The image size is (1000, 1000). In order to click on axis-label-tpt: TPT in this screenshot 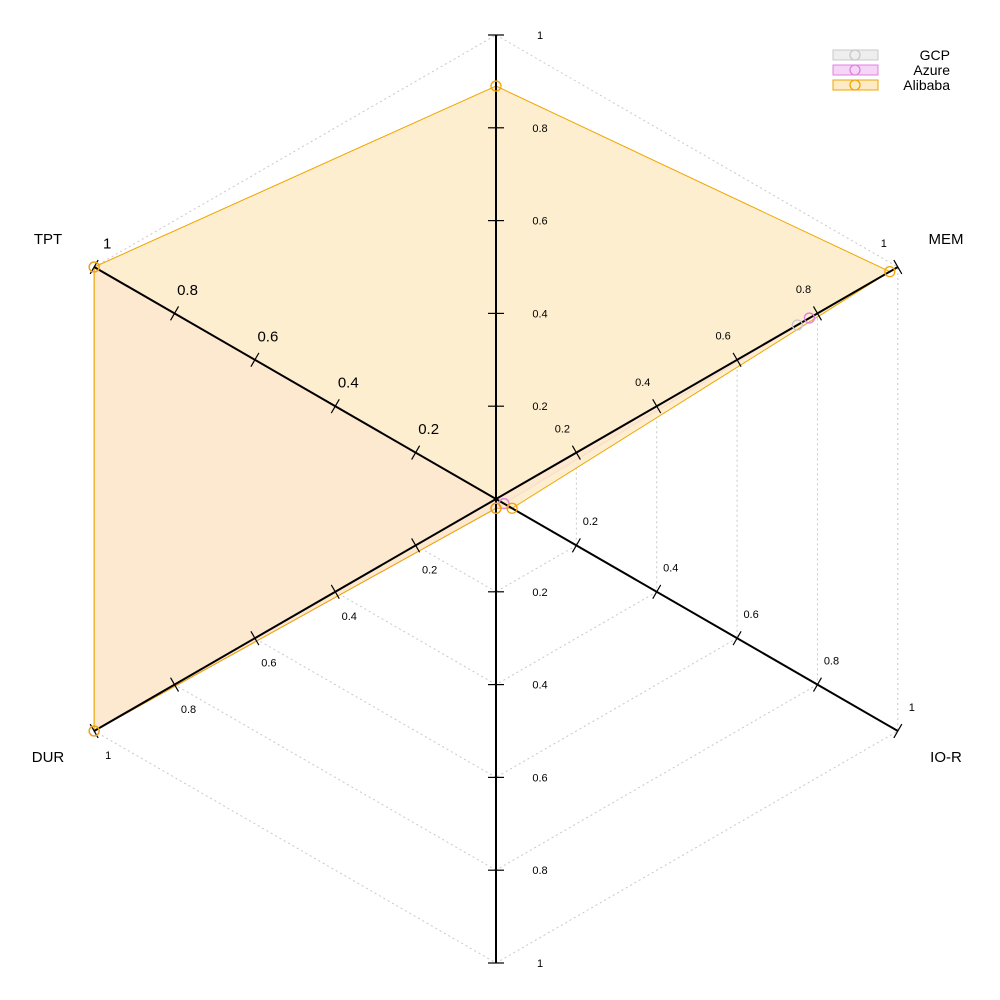, I will do `click(48, 239)`.